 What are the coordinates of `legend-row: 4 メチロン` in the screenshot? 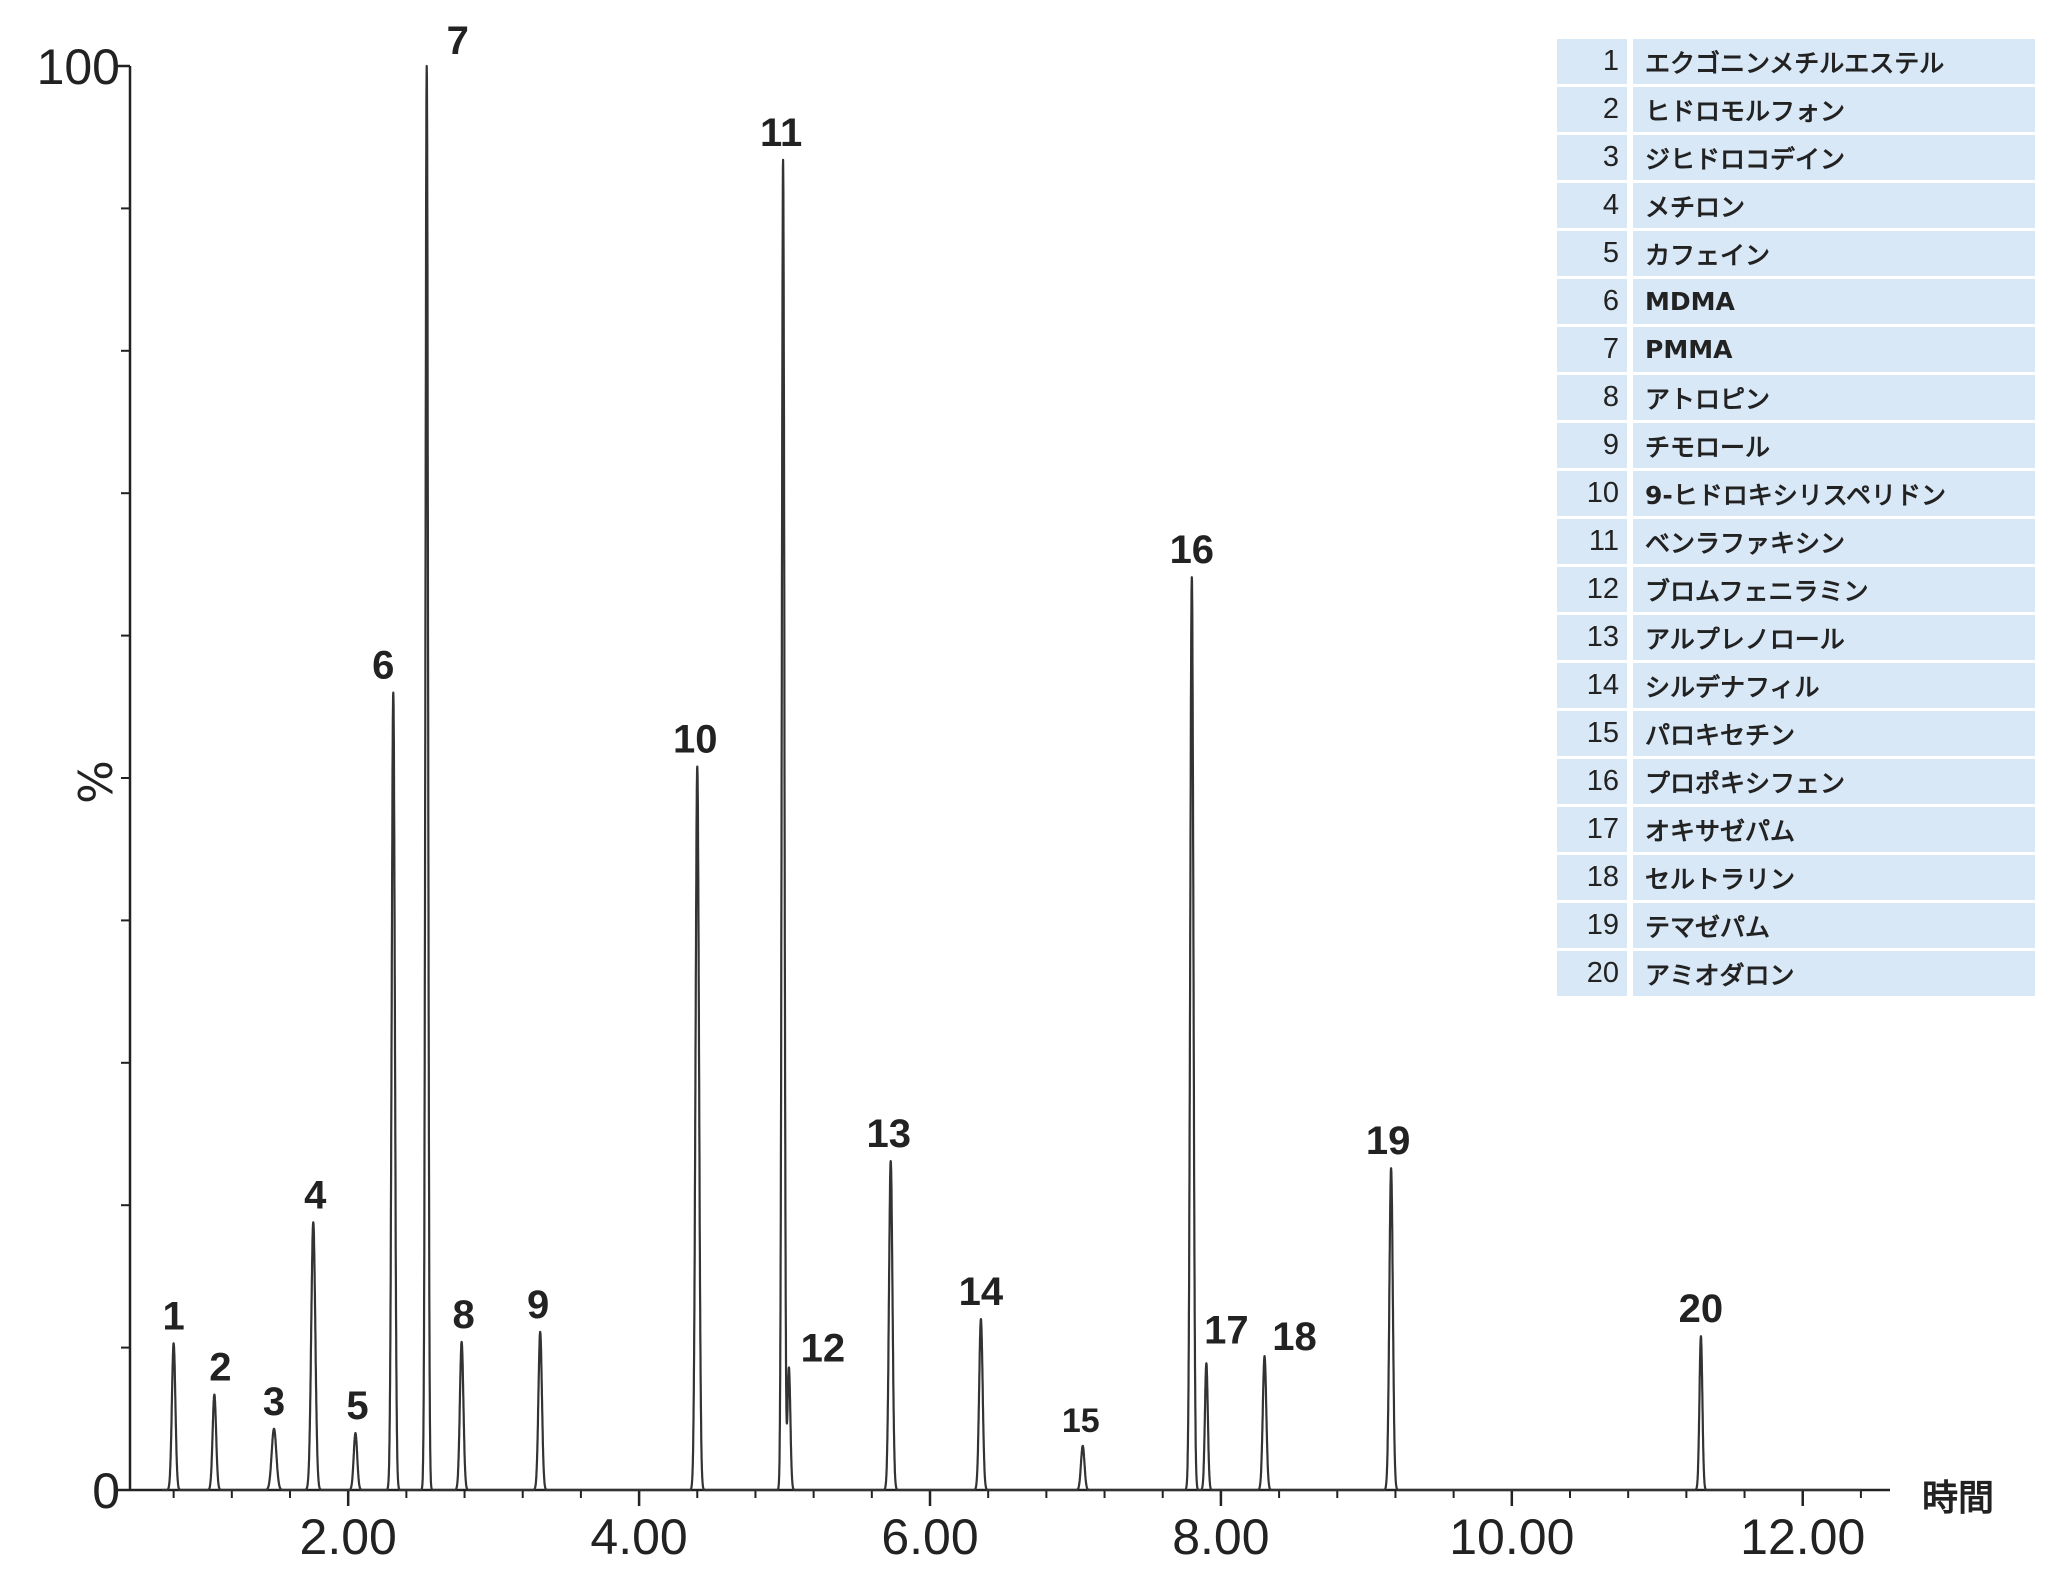 It's located at (1796, 205).